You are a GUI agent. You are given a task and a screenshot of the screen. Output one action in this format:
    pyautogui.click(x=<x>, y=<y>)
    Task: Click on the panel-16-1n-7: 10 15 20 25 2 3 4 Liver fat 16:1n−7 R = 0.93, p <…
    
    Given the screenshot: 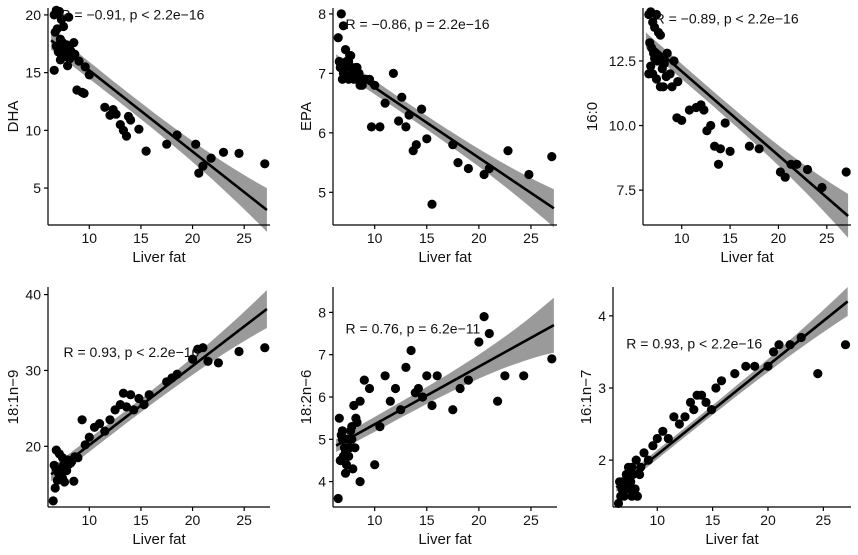 What is the action you would take?
    pyautogui.click(x=714, y=417)
    